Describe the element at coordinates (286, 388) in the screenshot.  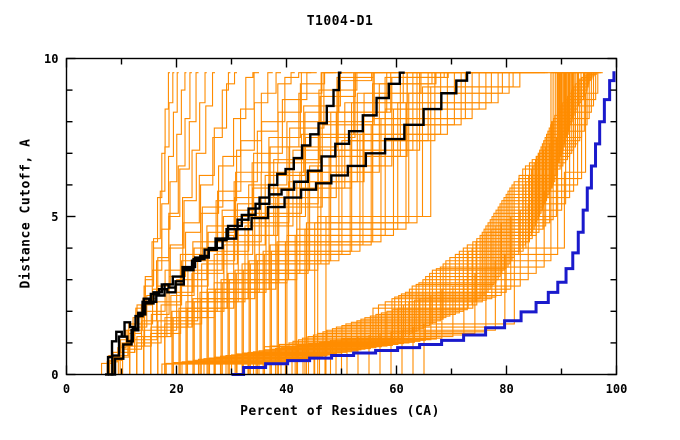
I see `x-tick-label: 40` at that location.